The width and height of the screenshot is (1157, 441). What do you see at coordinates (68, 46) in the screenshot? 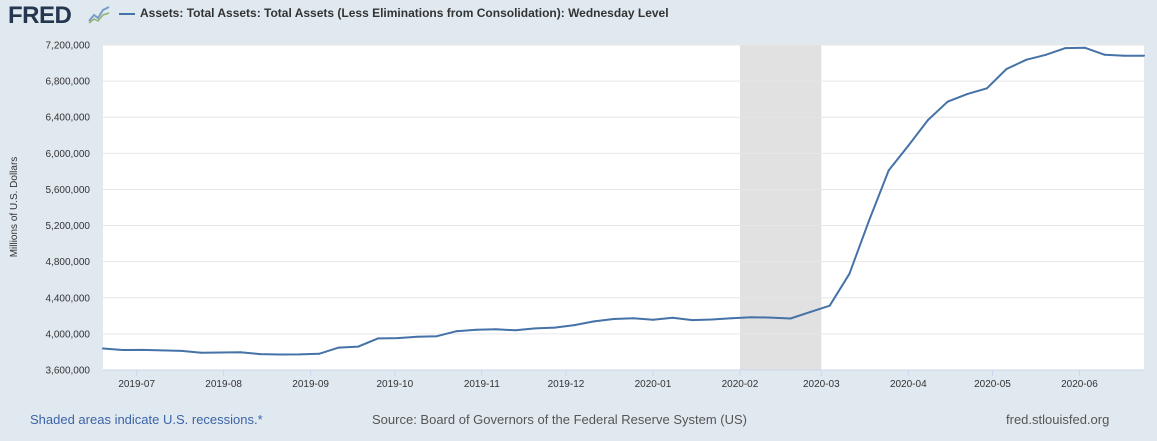
I see `y-tick-label: 7,200,000` at bounding box center [68, 46].